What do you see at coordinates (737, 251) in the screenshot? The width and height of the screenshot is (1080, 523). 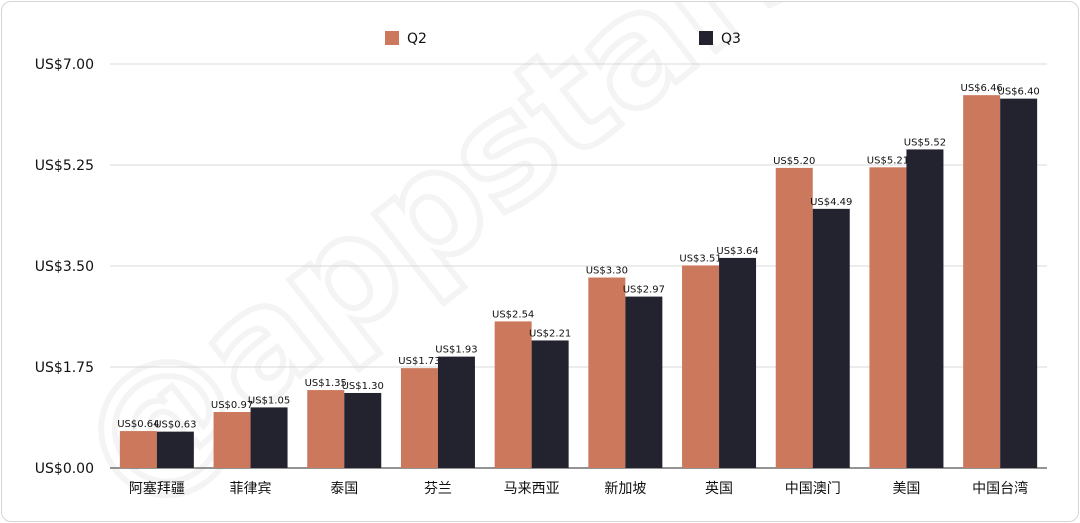 I see `data-label: US$3.64` at bounding box center [737, 251].